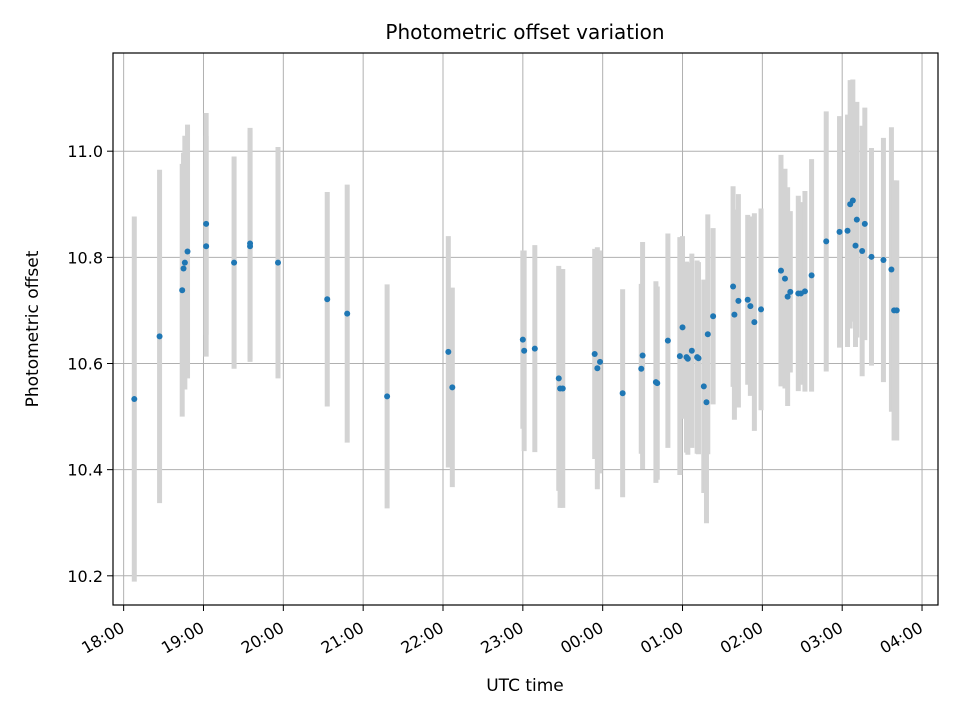 This screenshot has width=960, height=720. What do you see at coordinates (501, 638) in the screenshot?
I see `x-tick-label: 23:00` at bounding box center [501, 638].